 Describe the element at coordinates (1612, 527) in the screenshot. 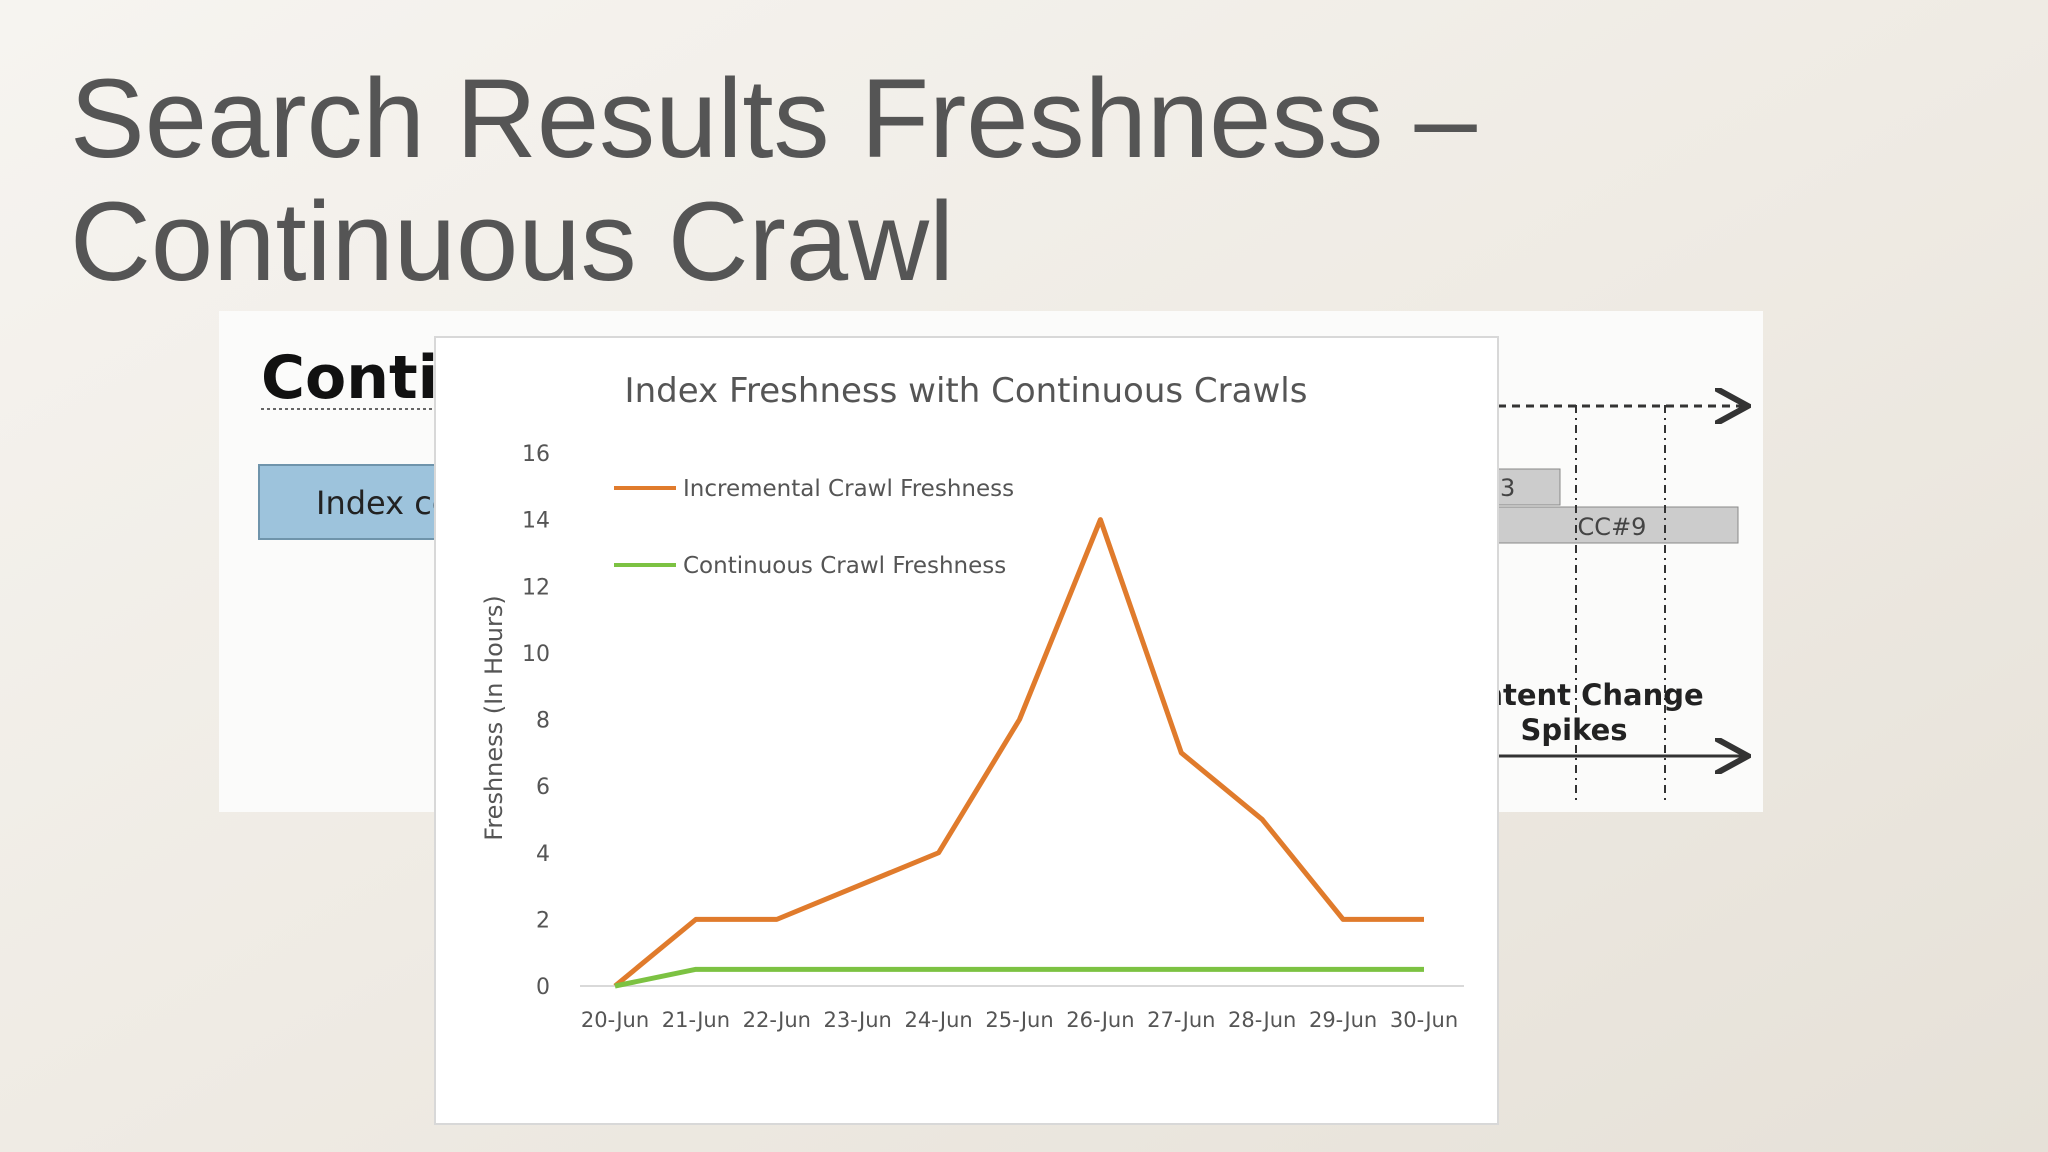

I see `diagram-box-label: CC#9` at that location.